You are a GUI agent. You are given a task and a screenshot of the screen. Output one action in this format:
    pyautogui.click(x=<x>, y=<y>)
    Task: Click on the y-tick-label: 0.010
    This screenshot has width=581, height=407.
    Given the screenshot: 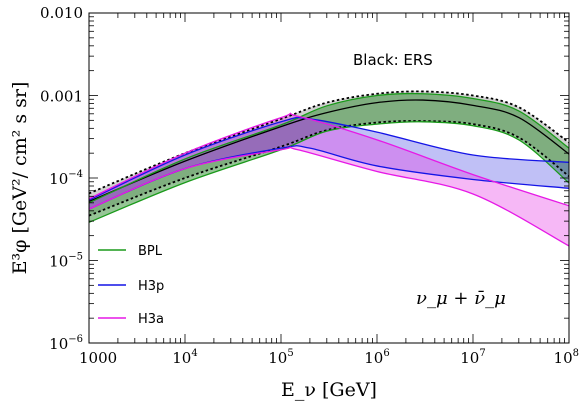 What is the action you would take?
    pyautogui.click(x=61, y=13)
    